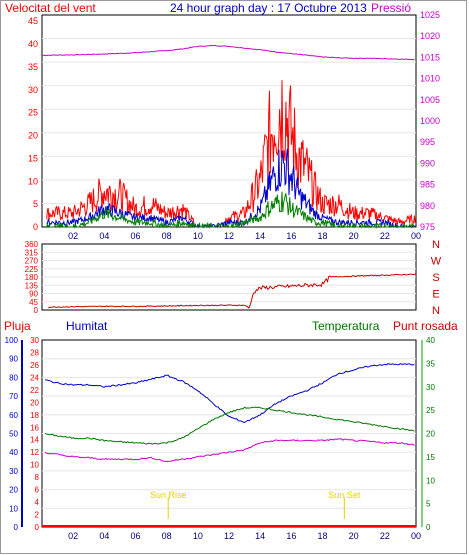 Image resolution: width=469 pixels, height=555 pixels. What do you see at coordinates (34, 402) in the screenshot?
I see `rain-y-tick: 20` at bounding box center [34, 402].